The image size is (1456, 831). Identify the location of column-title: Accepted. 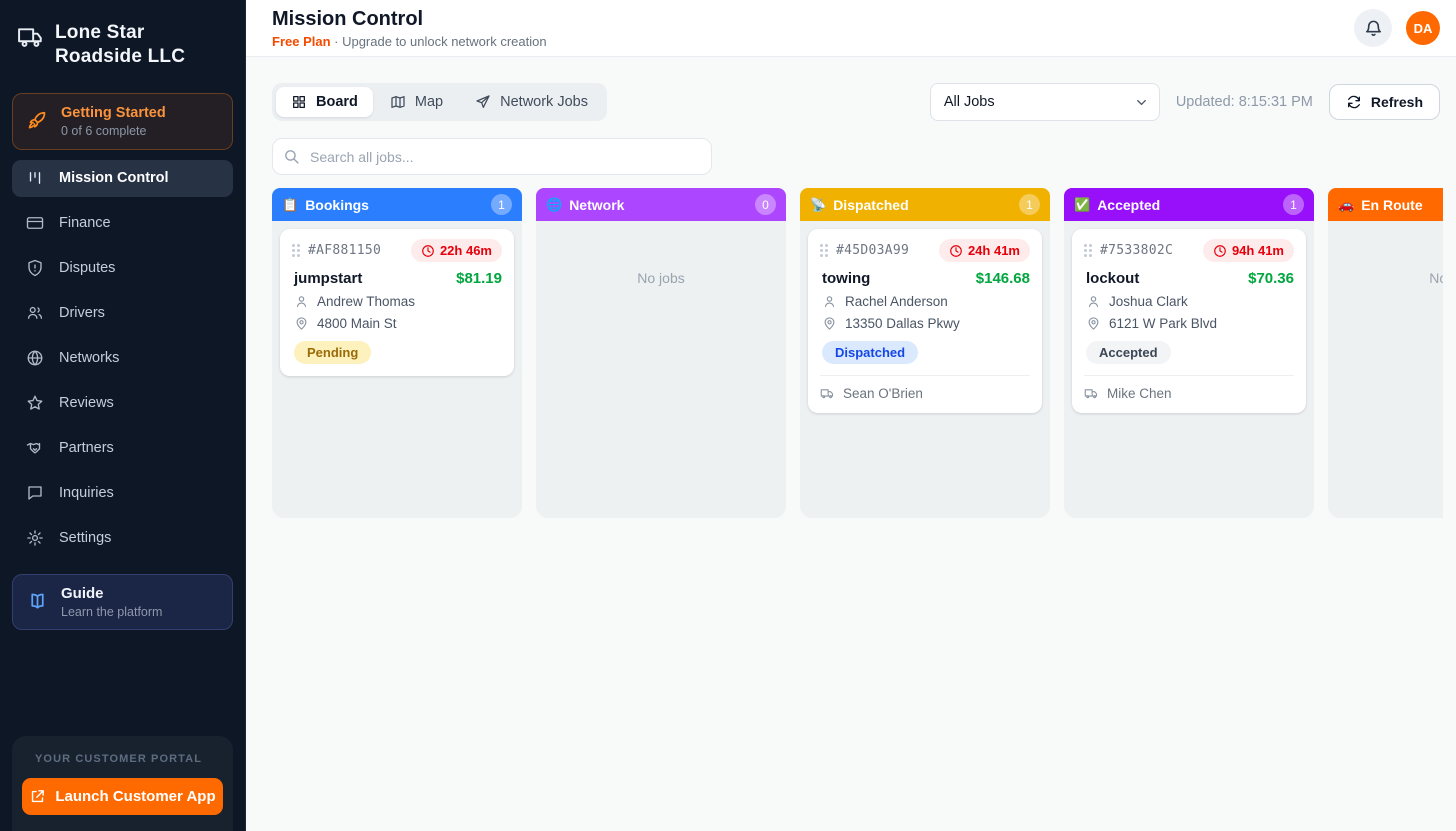
(1129, 204).